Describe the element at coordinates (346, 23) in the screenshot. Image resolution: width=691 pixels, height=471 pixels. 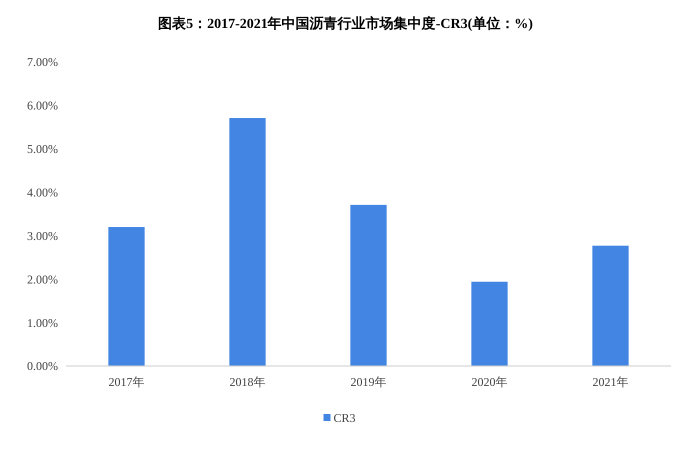
I see `chart-title: 图表5：2017-2021年中国沥青行业市场集中度-CR3(单位：%)` at that location.